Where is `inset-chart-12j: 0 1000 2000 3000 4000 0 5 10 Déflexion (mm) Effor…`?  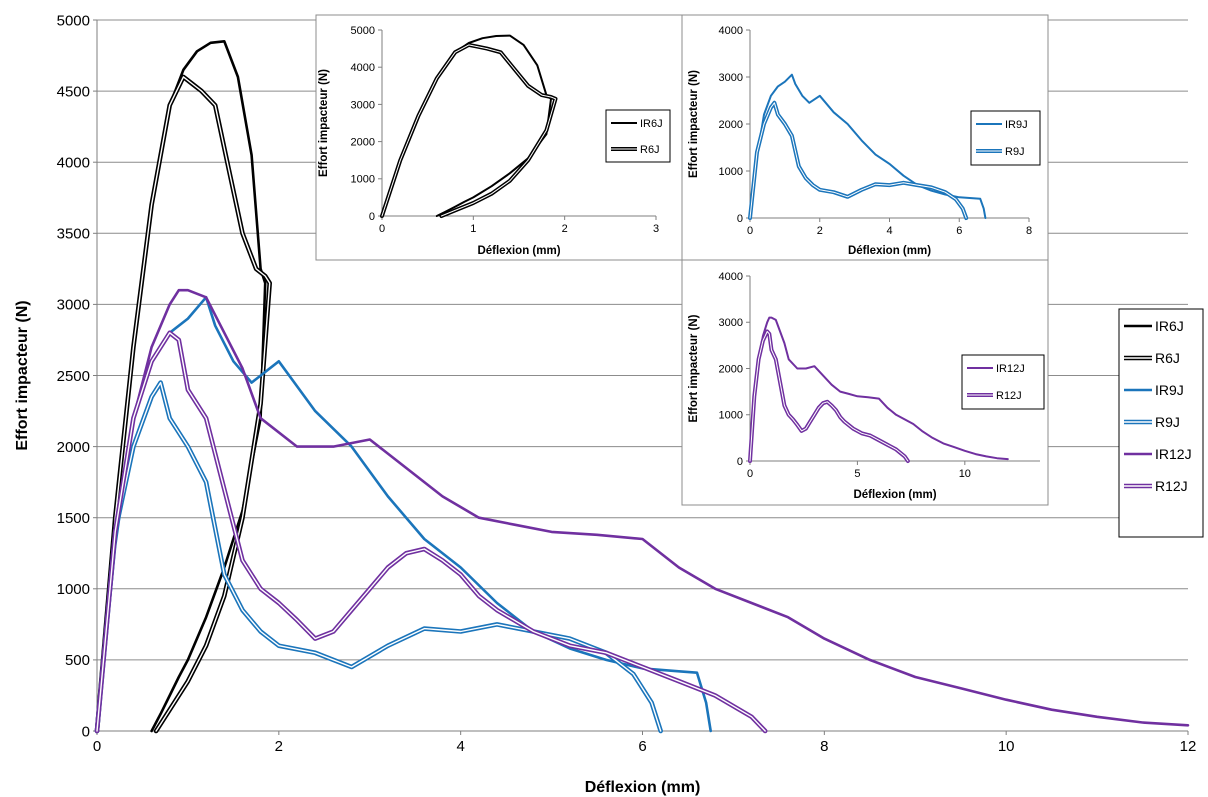 inset-chart-12j: 0 1000 2000 3000 4000 0 5 10 Déflexion (mm) Effor… is located at coordinates (865, 382).